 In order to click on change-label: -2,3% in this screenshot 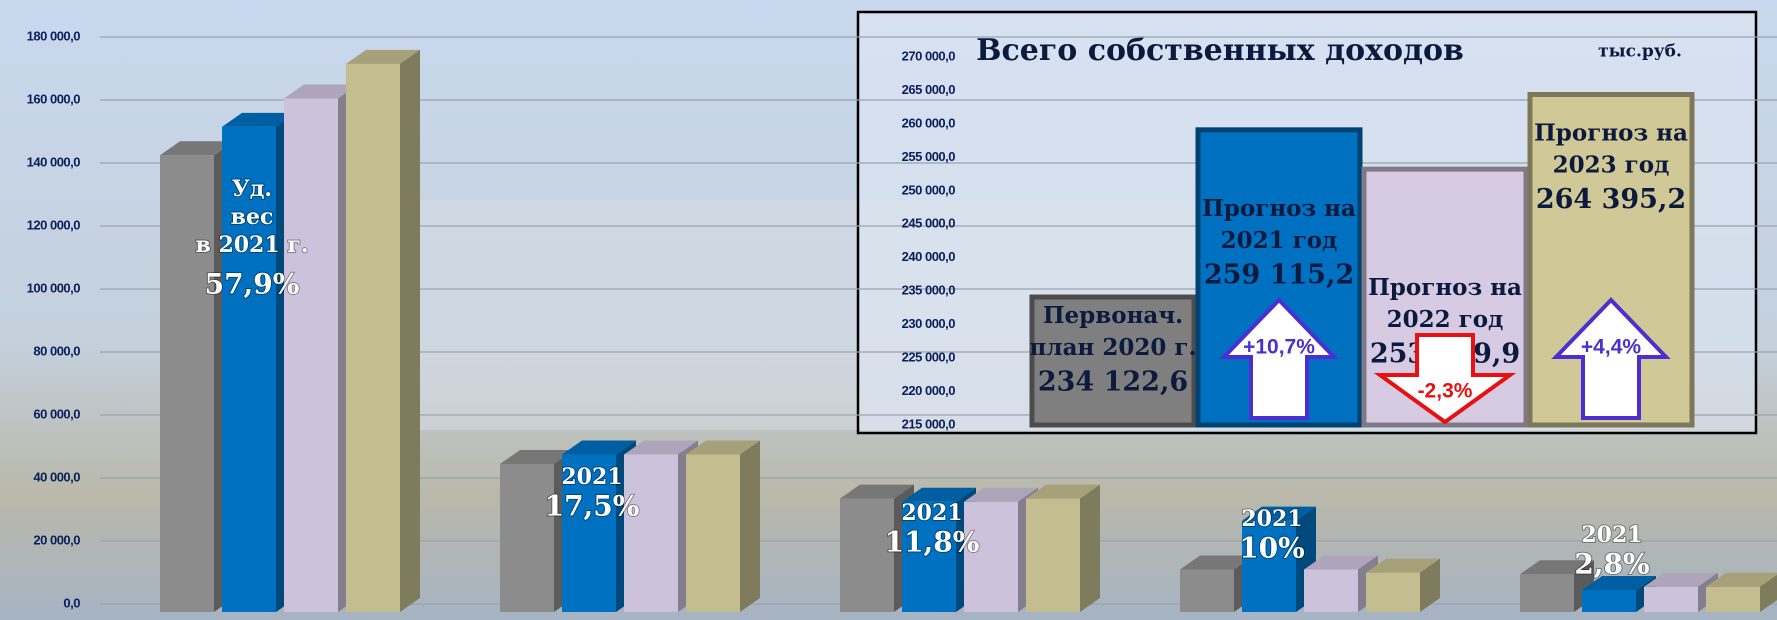, I will do `click(1445, 391)`.